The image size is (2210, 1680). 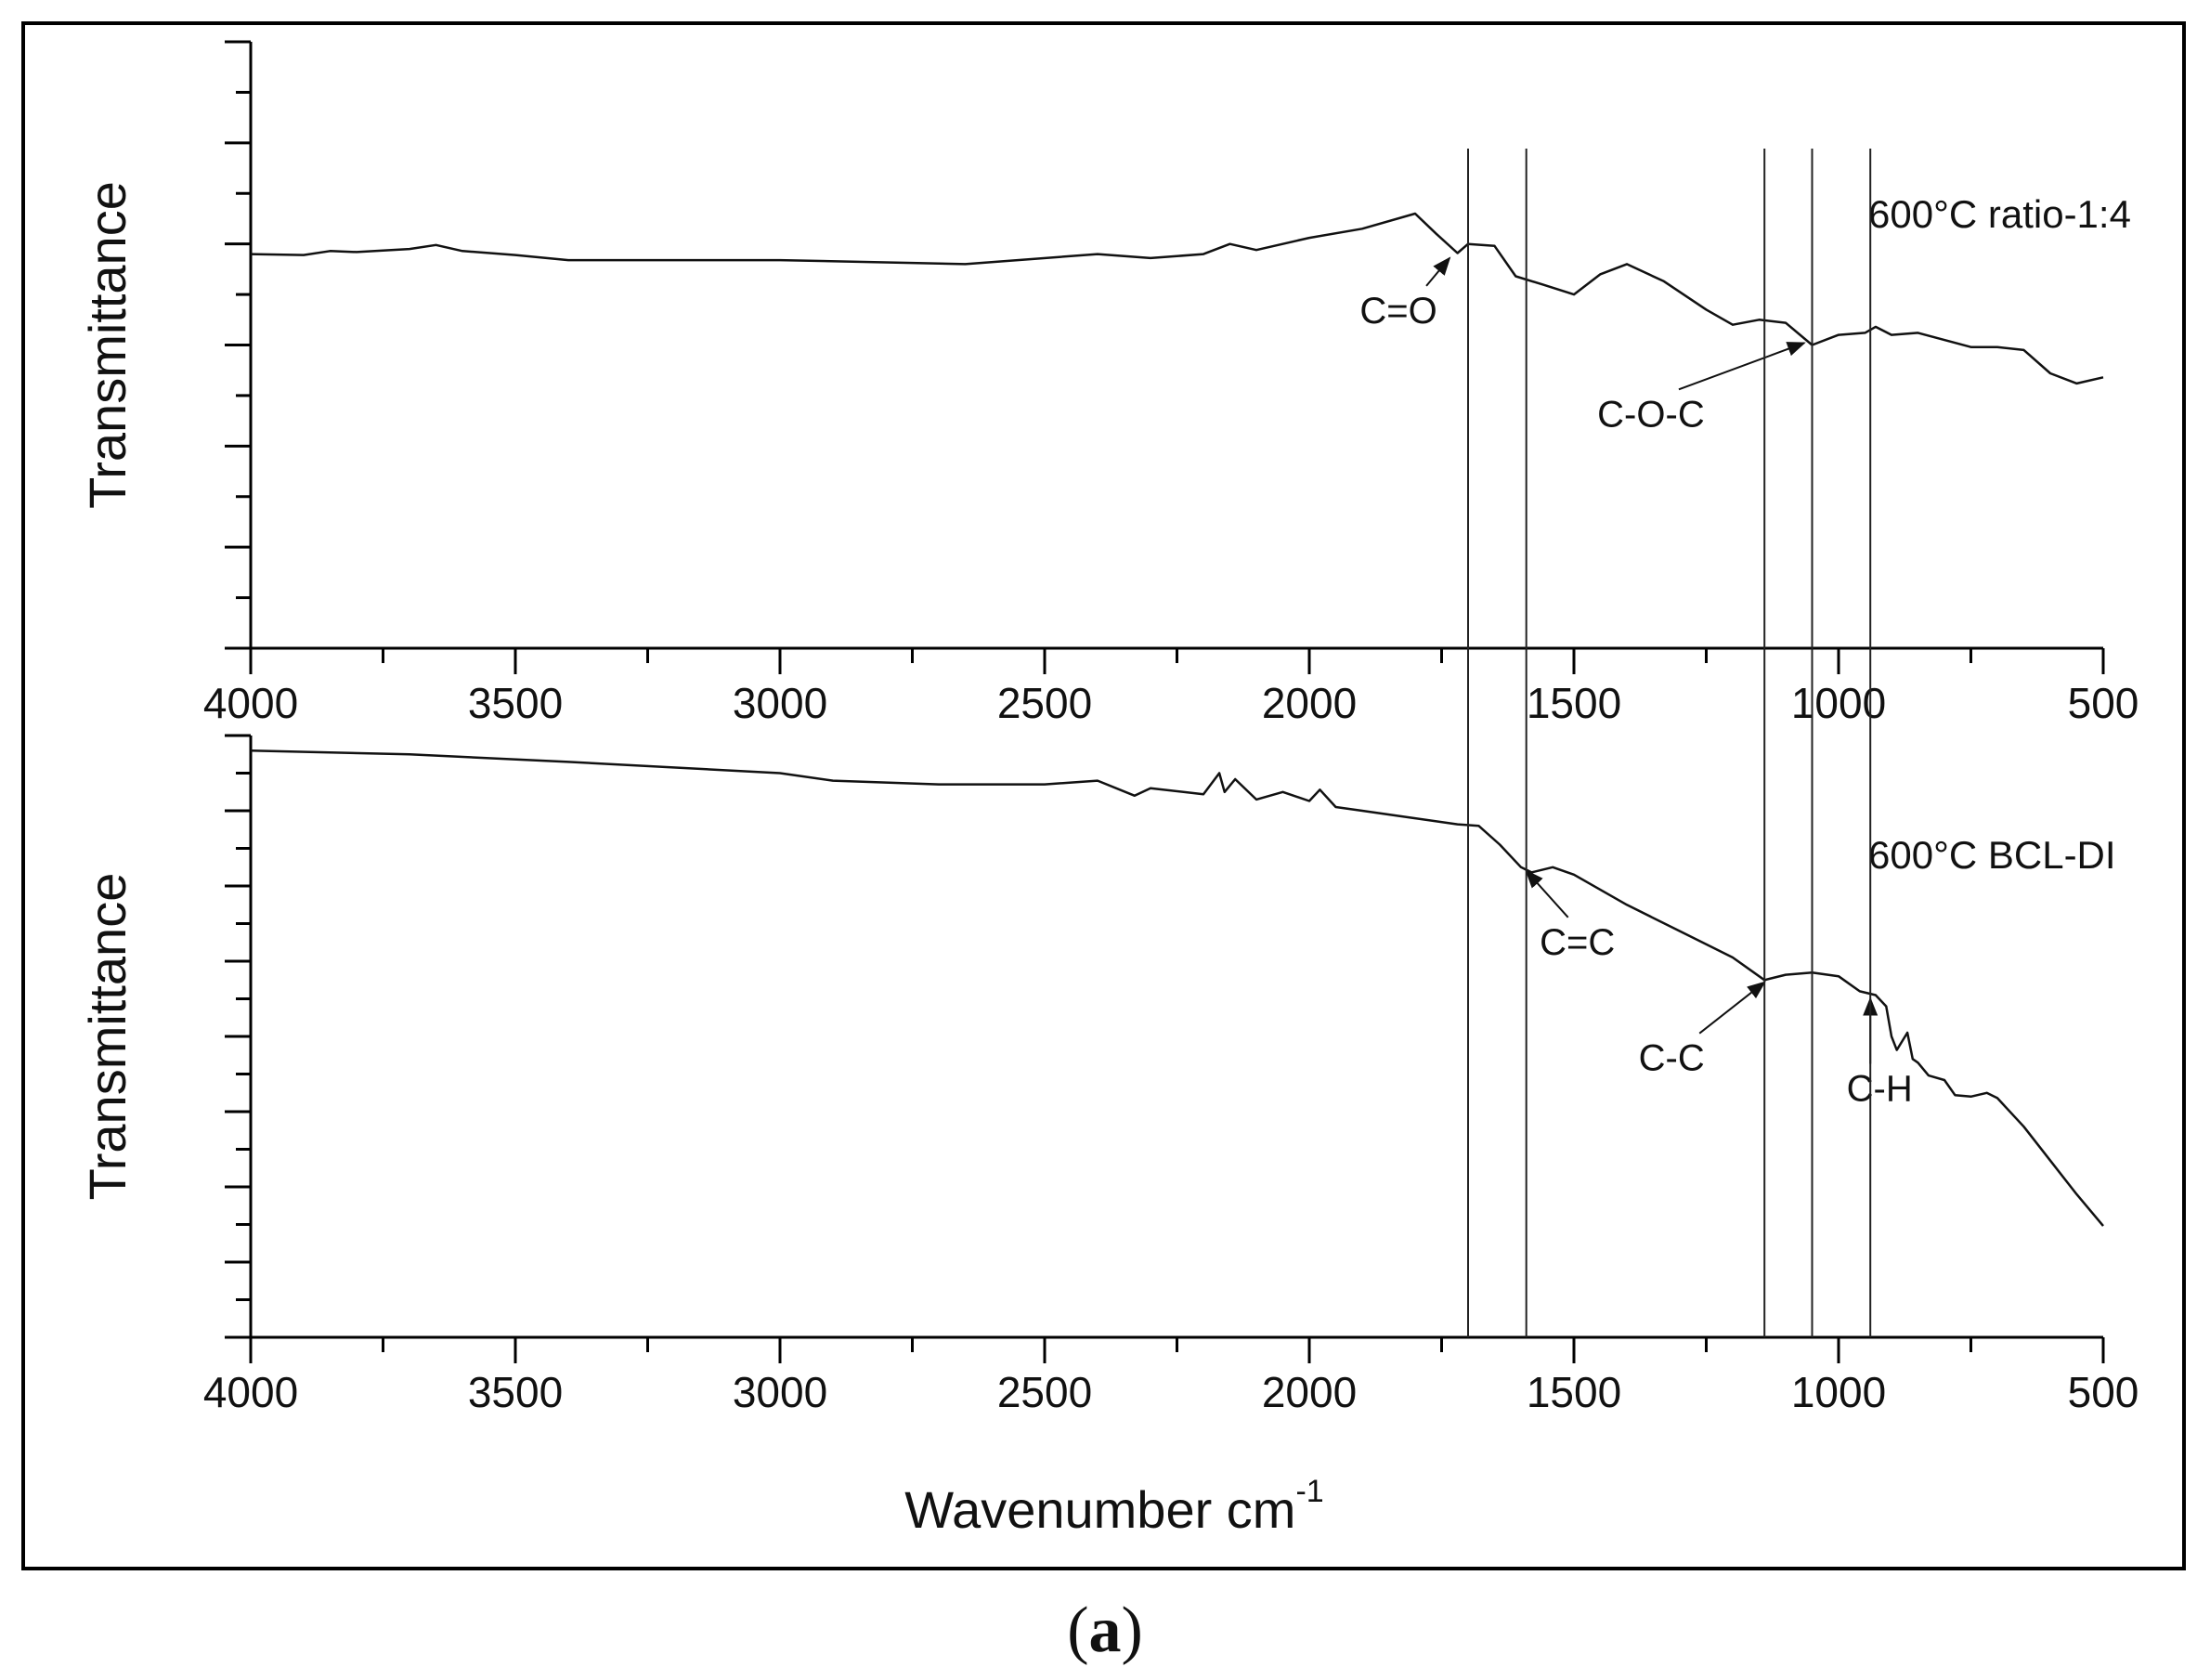 I want to click on figure-label-letter: a, so click(x=1105, y=1630).